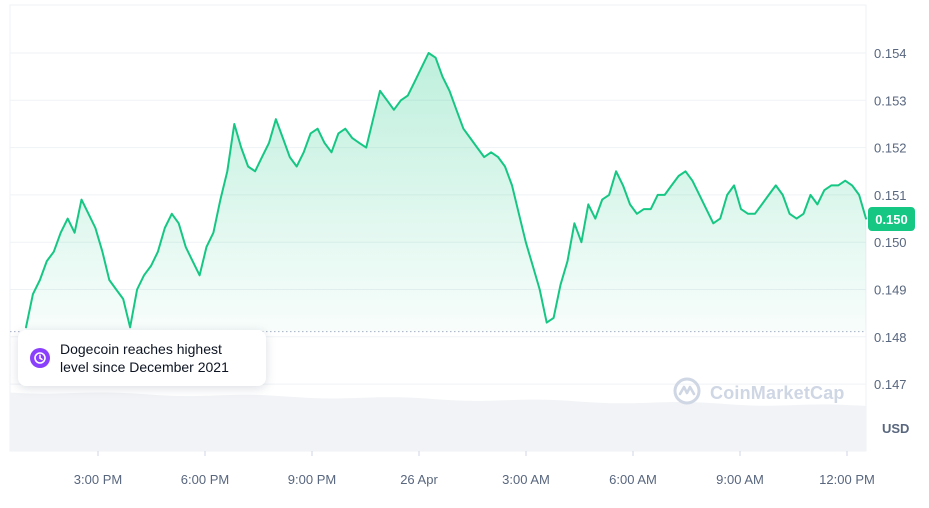 The image size is (929, 508). Describe the element at coordinates (687, 393) in the screenshot. I see `coinmarketcap-logo-icon` at that location.